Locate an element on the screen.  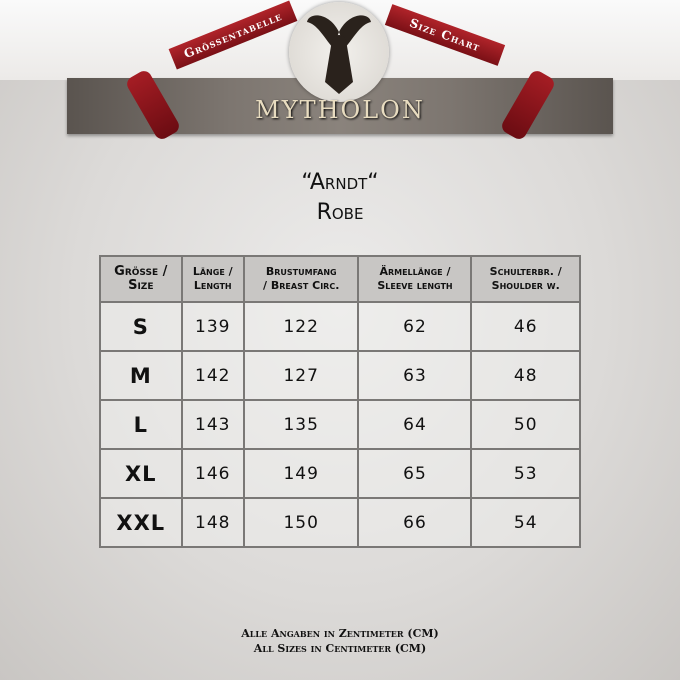
value-cell: 142 is located at coordinates (212, 375).